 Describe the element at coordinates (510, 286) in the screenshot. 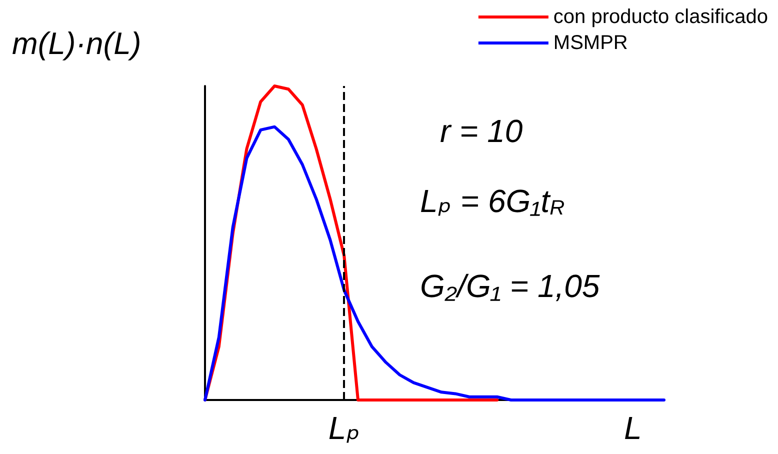

I see `annotation: G₂/G₁ = 1,05` at that location.